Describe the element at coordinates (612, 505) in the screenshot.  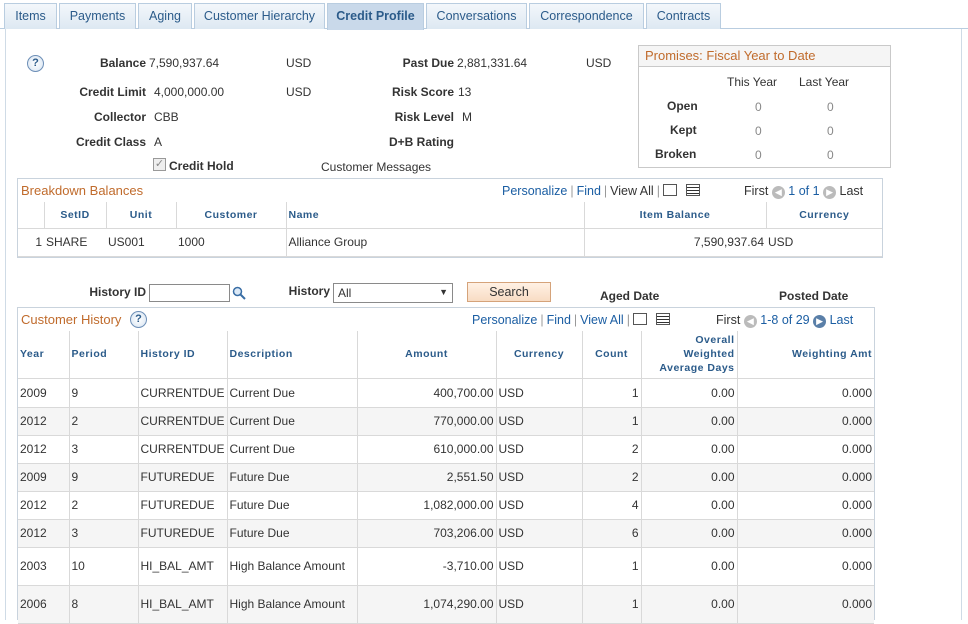
I see `count-cell: 4` at that location.